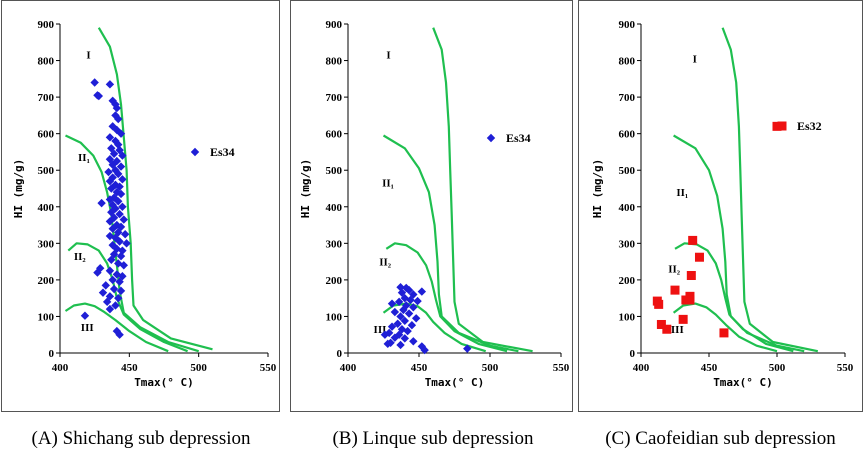  What do you see at coordinates (633, 354) in the screenshot?
I see `y-tick-label: 0` at bounding box center [633, 354].